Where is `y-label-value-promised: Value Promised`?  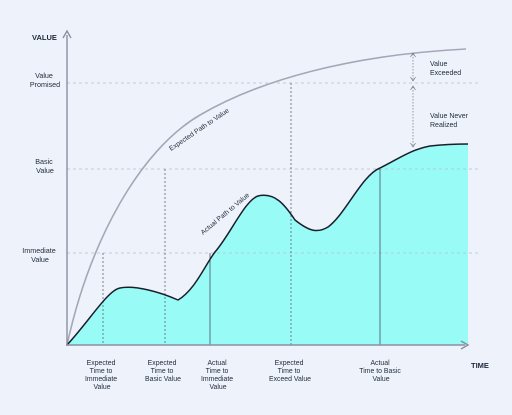
y-label-value-promised: Value Promised is located at coordinates (45, 80).